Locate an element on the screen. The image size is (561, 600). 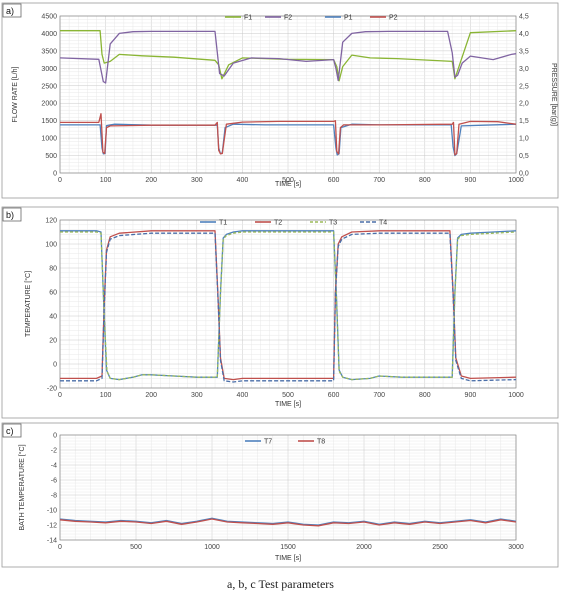
panel-a-x-tick-label: 300 is located at coordinates (197, 180).